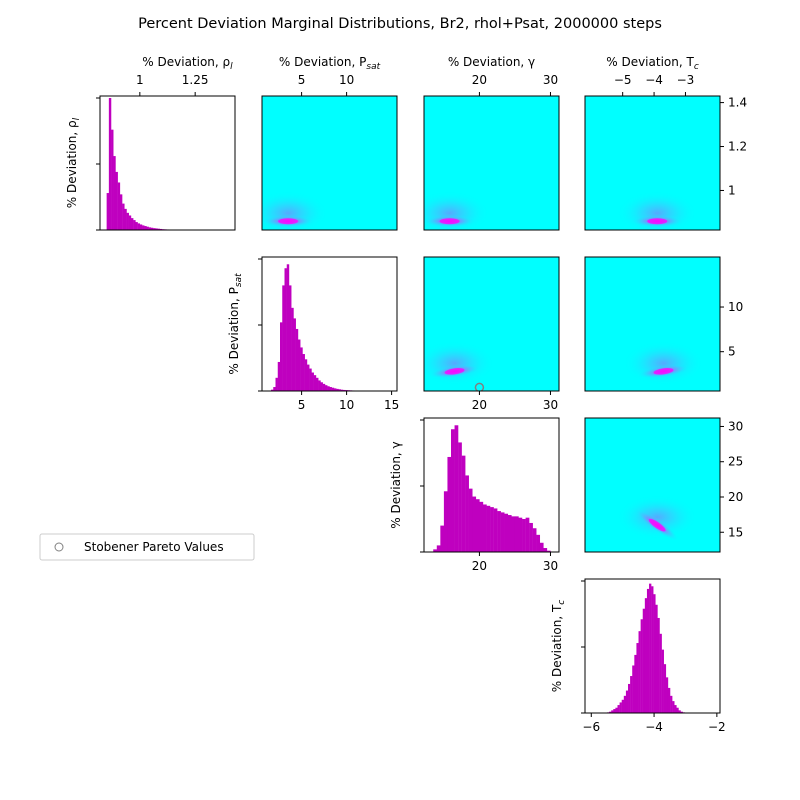 The image size is (800, 800). I want to click on histogram-panel-tc: % Deviation, Tc, so click(635, 646).